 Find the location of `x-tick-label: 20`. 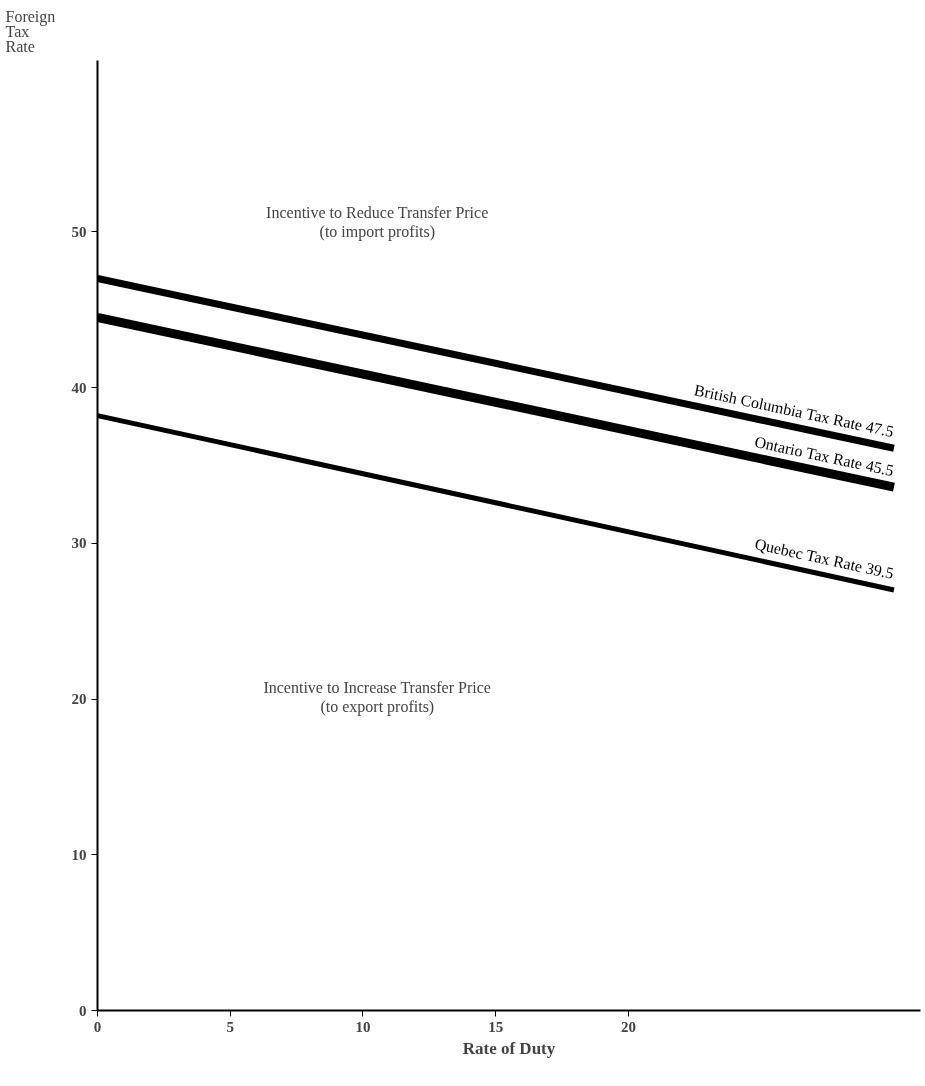

x-tick-label: 20 is located at coordinates (628, 1026).